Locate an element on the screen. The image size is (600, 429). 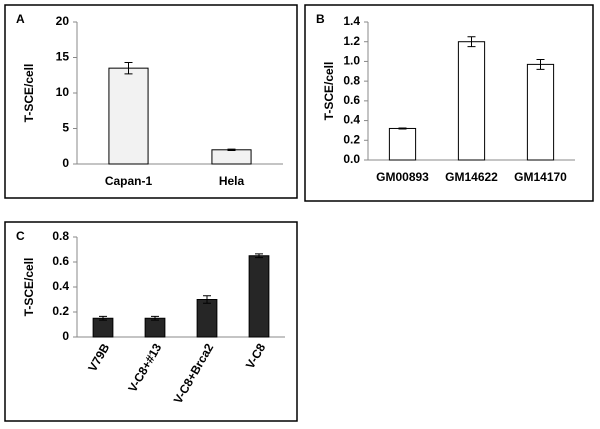
panel-label: C is located at coordinates (20, 236).